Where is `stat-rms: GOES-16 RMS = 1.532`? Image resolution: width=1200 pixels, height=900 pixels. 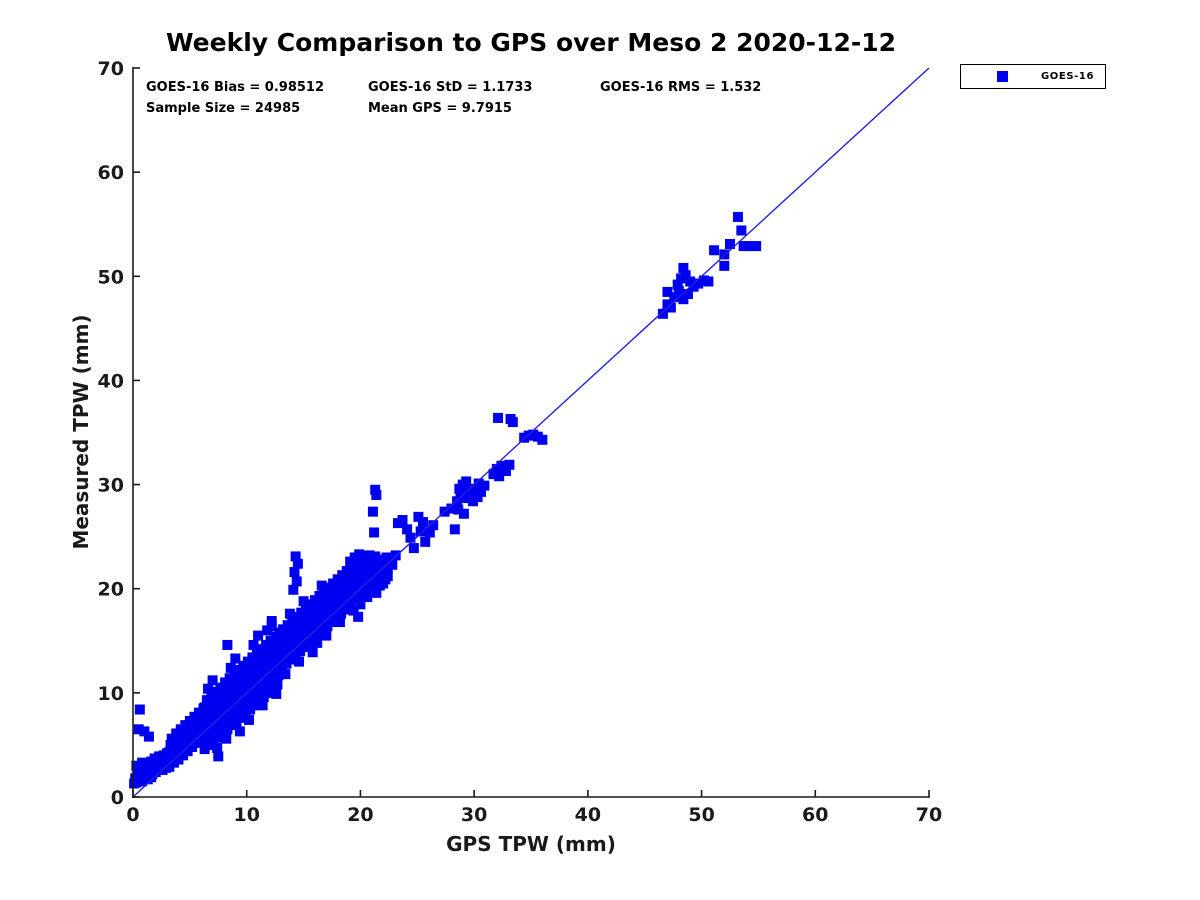 stat-rms: GOES-16 RMS = 1.532 is located at coordinates (681, 87).